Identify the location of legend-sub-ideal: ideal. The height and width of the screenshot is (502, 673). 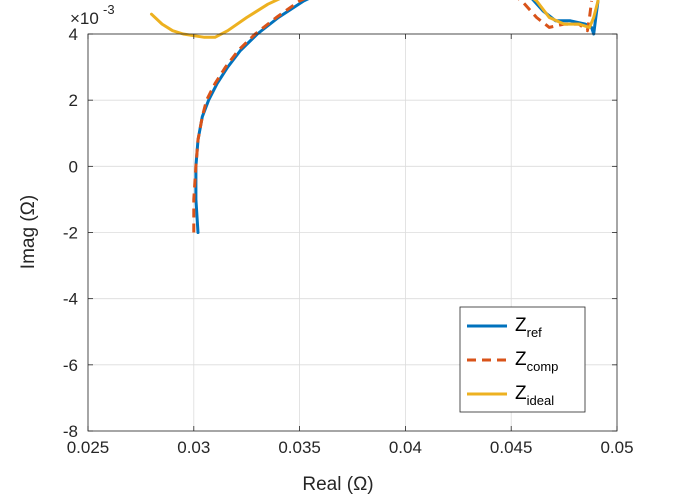
(541, 400).